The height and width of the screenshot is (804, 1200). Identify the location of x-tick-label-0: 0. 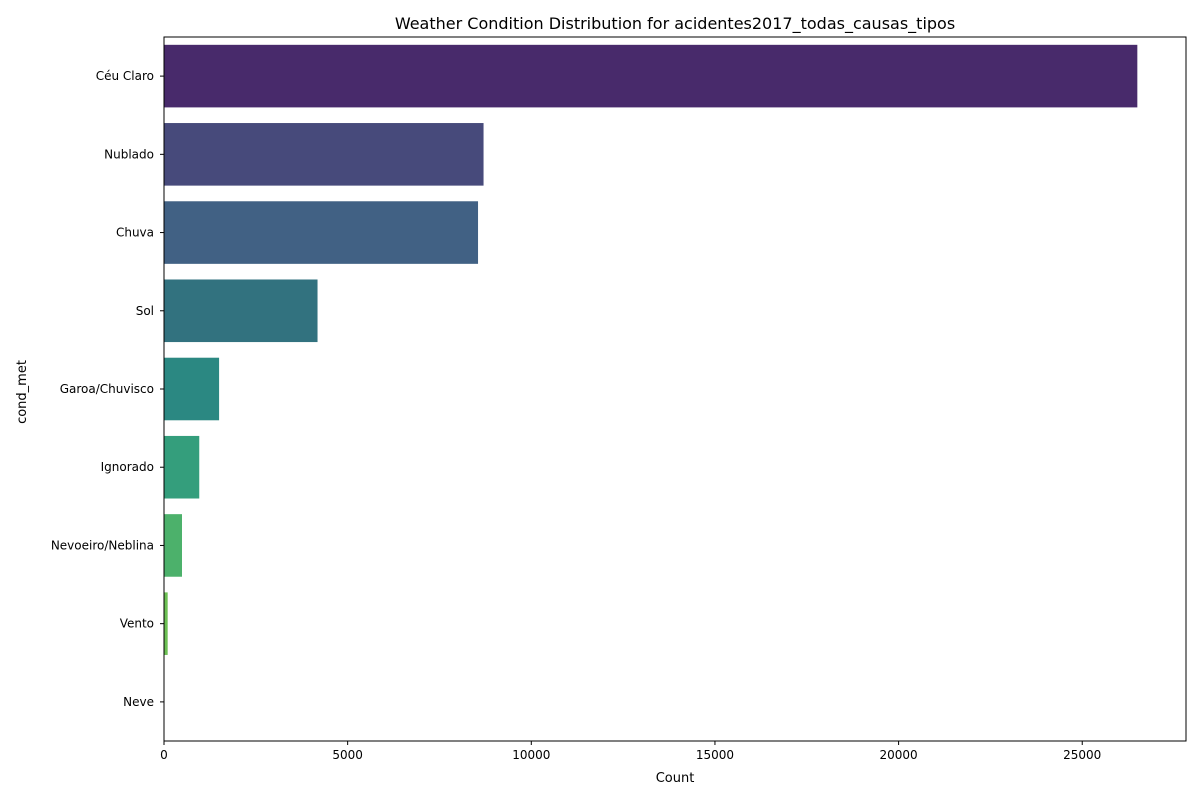
(164, 755).